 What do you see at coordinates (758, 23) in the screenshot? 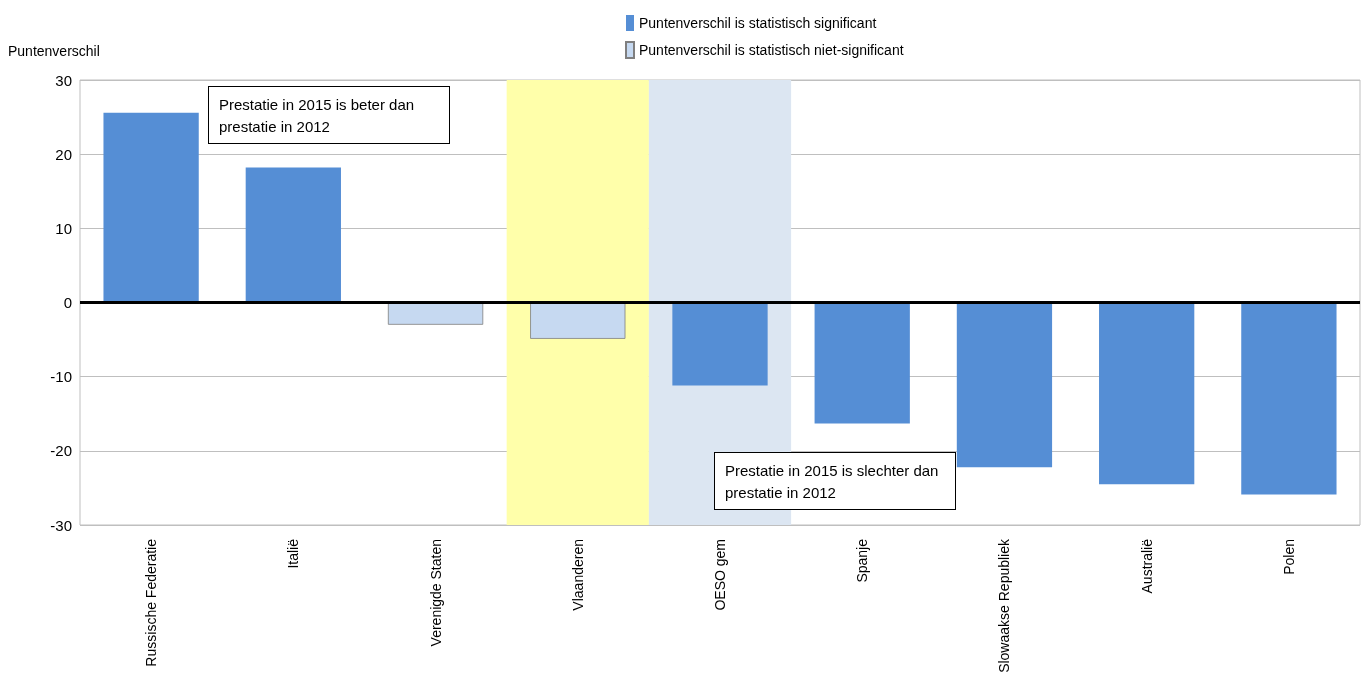
I see `legend-label: Puntenverschil is statistisch significant` at bounding box center [758, 23].